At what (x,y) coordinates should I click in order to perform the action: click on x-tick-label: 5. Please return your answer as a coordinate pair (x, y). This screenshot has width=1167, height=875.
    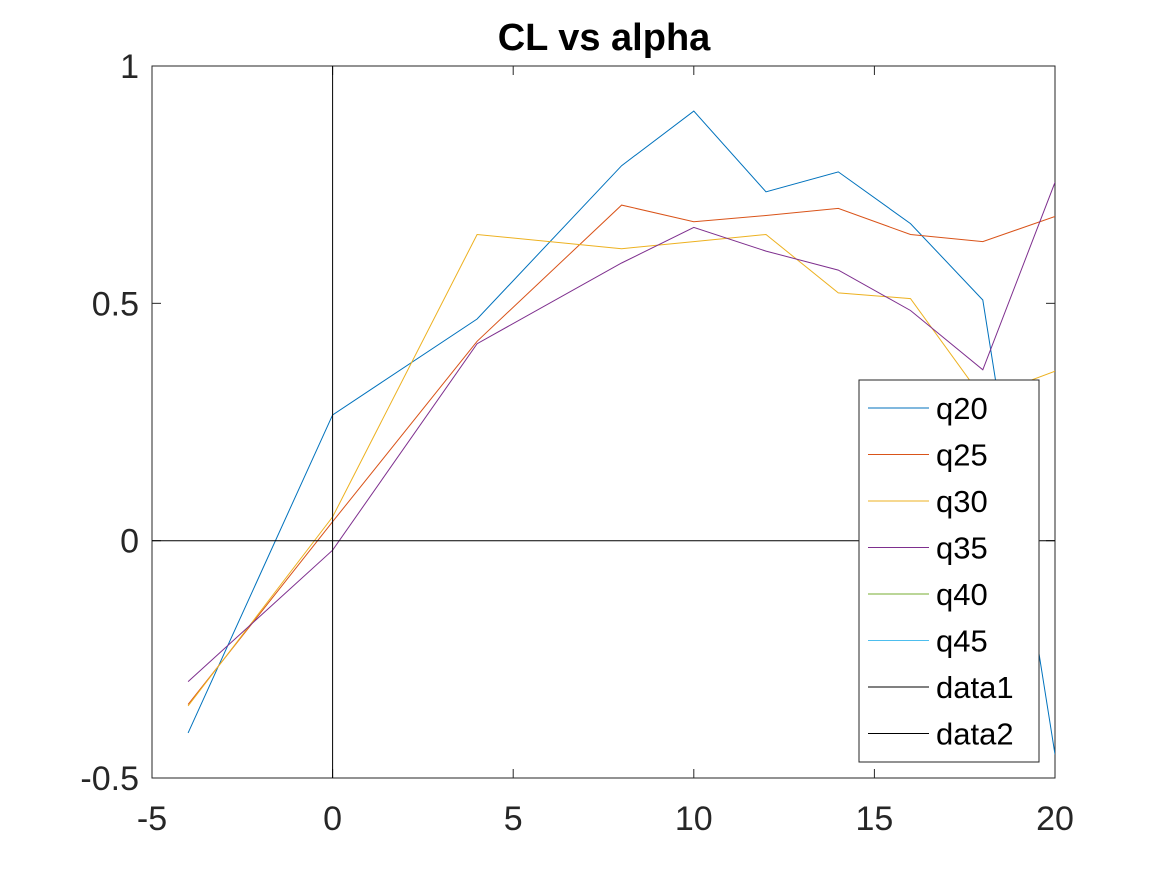
    Looking at the image, I should click on (513, 819).